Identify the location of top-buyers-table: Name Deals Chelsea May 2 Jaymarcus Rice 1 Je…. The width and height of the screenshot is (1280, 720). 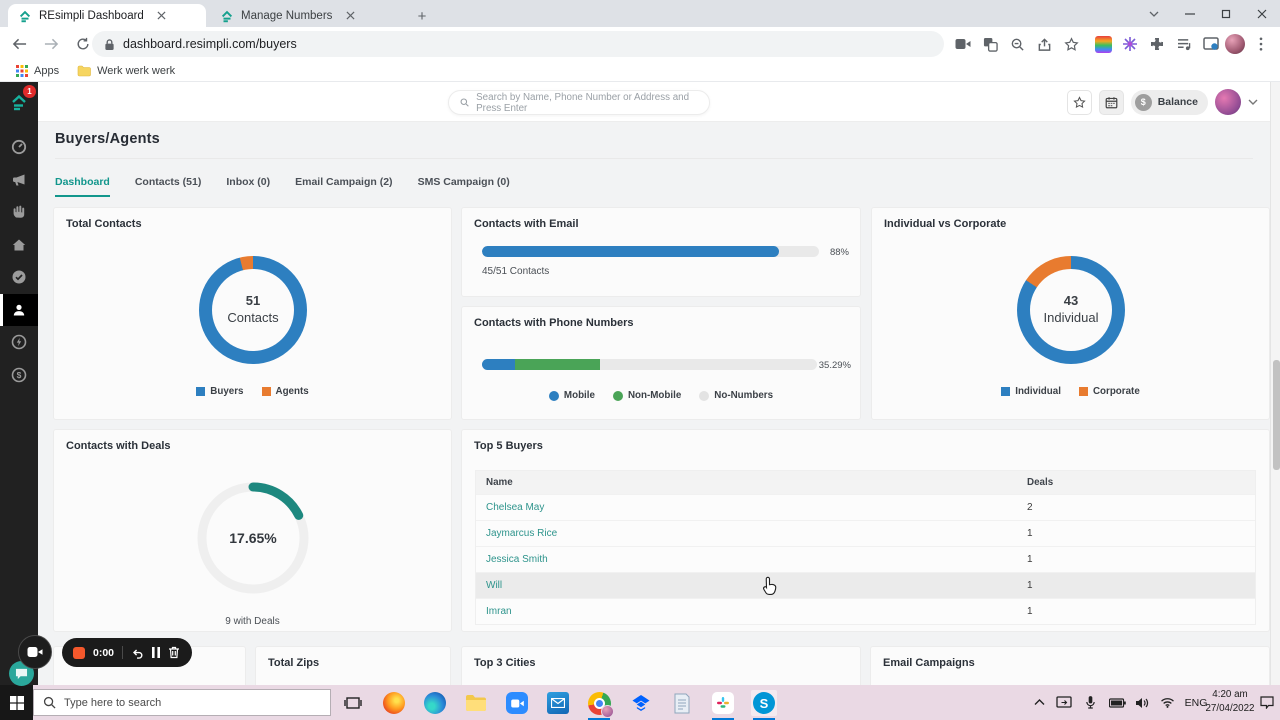
(865, 547).